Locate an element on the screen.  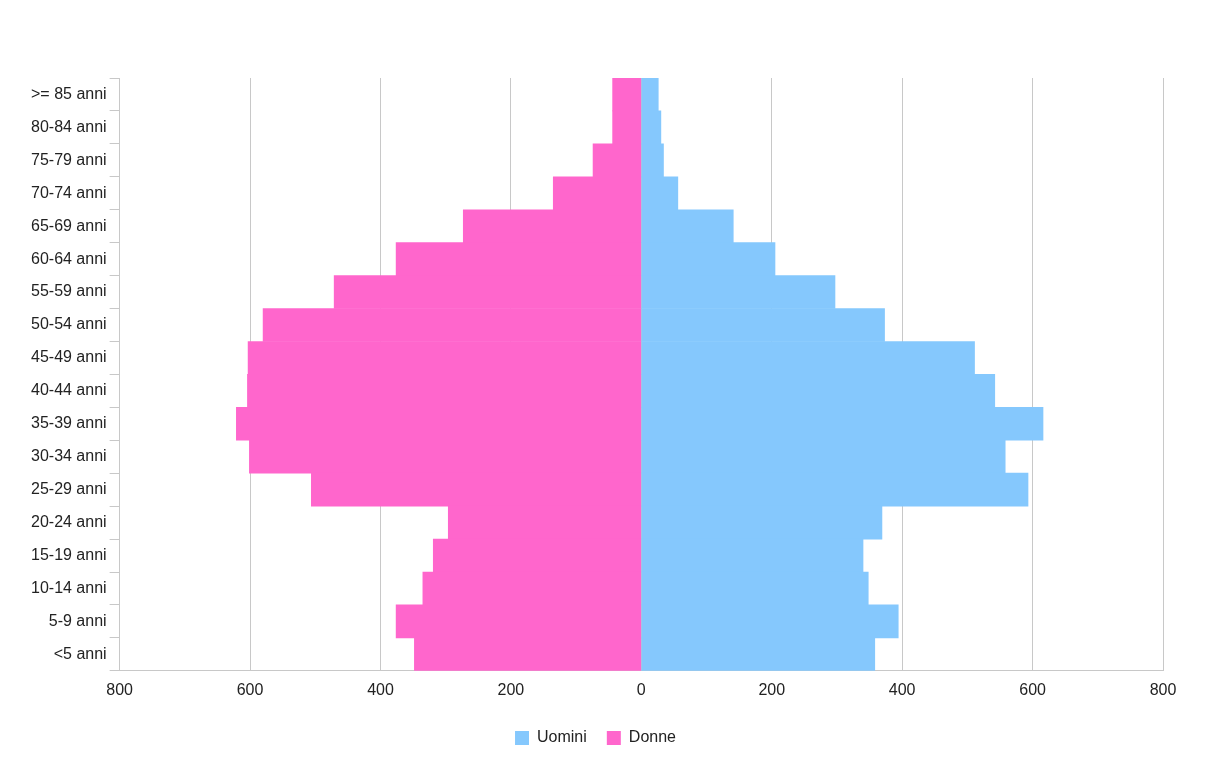
y-tick-label: 40-44 anni is located at coordinates (69, 390).